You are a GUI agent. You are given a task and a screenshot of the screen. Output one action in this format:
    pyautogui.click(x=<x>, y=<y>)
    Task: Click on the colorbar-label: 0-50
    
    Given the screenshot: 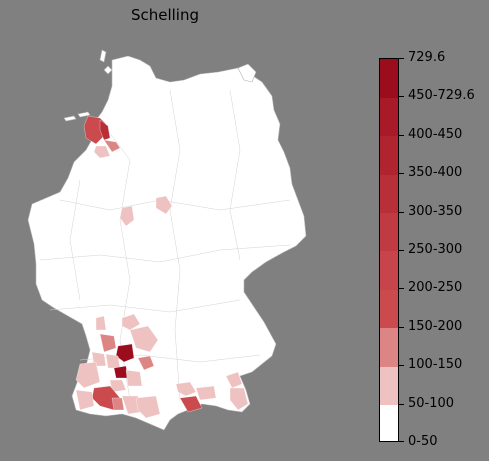 What is the action you would take?
    pyautogui.click(x=423, y=441)
    